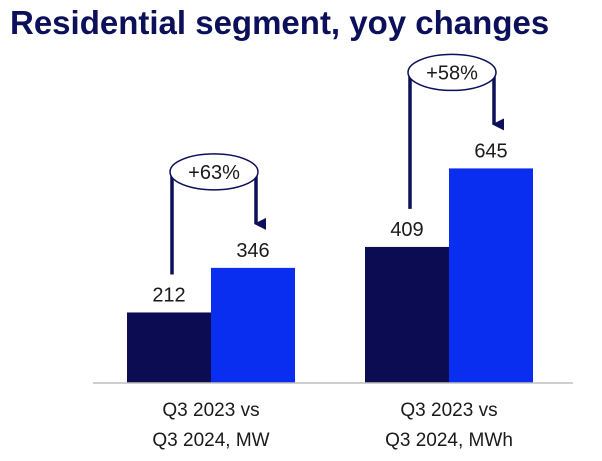  I want to click on category-label: Q3 2024, MWh, so click(449, 440).